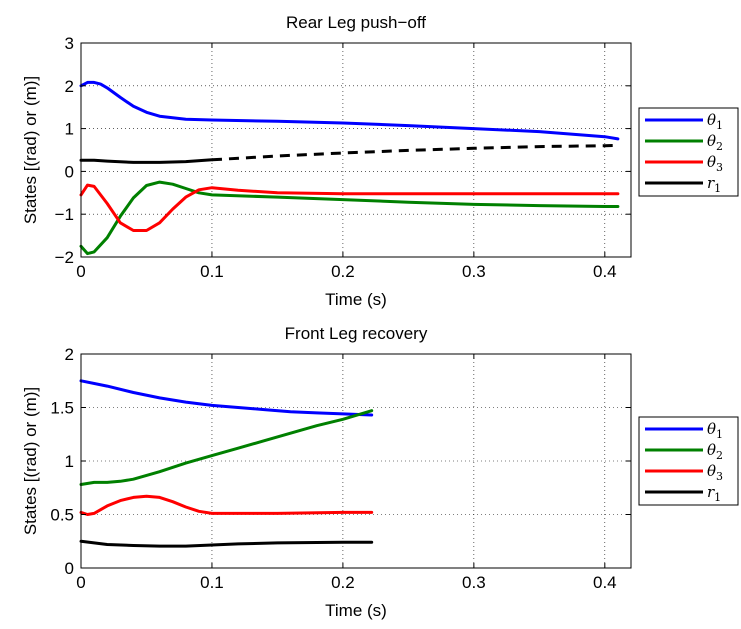  I want to click on y-tick-label: 3, so click(69, 43).